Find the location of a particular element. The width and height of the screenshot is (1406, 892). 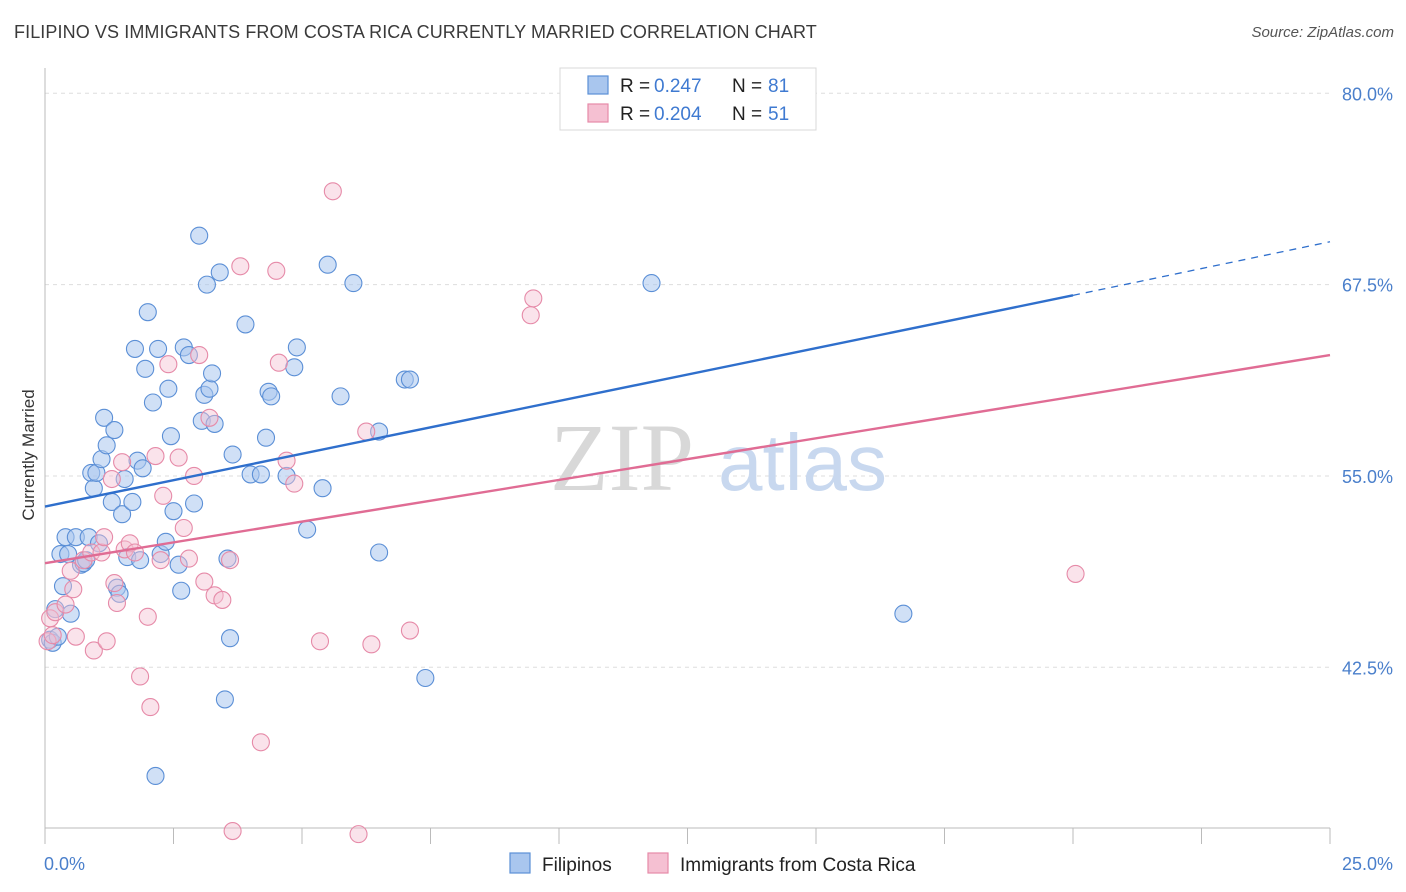

bottom-legend-costa-rica: Immigrants from Costa Rica is located at coordinates (798, 865).